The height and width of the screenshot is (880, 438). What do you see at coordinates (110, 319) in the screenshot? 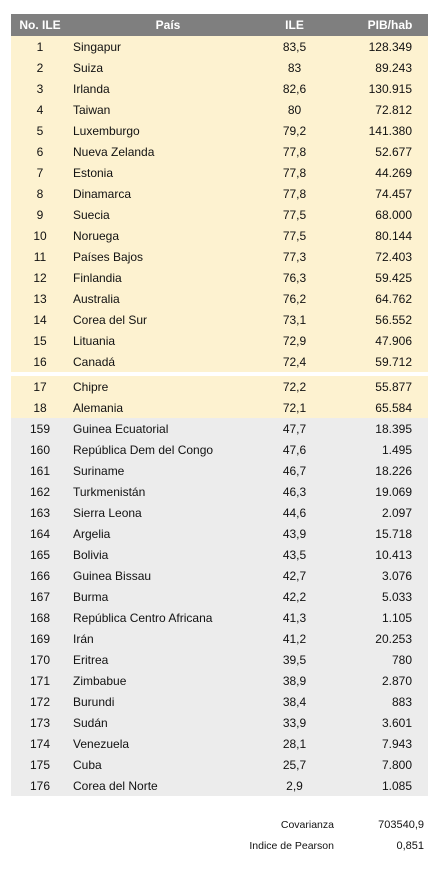
I see `country-cell: Corea del Sur` at bounding box center [110, 319].